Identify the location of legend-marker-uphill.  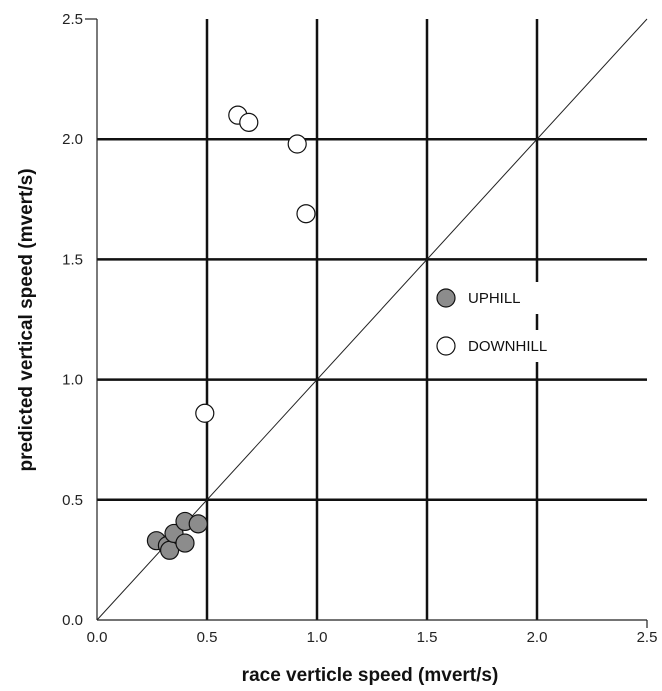
(446, 298).